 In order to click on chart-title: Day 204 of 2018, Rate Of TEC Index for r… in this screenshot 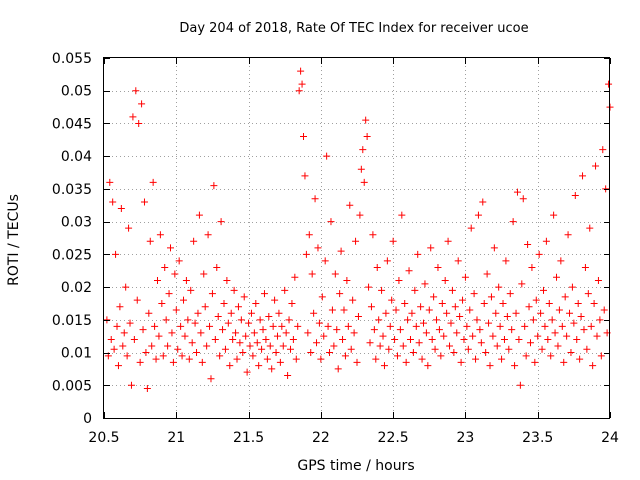, I will do `click(353, 28)`.